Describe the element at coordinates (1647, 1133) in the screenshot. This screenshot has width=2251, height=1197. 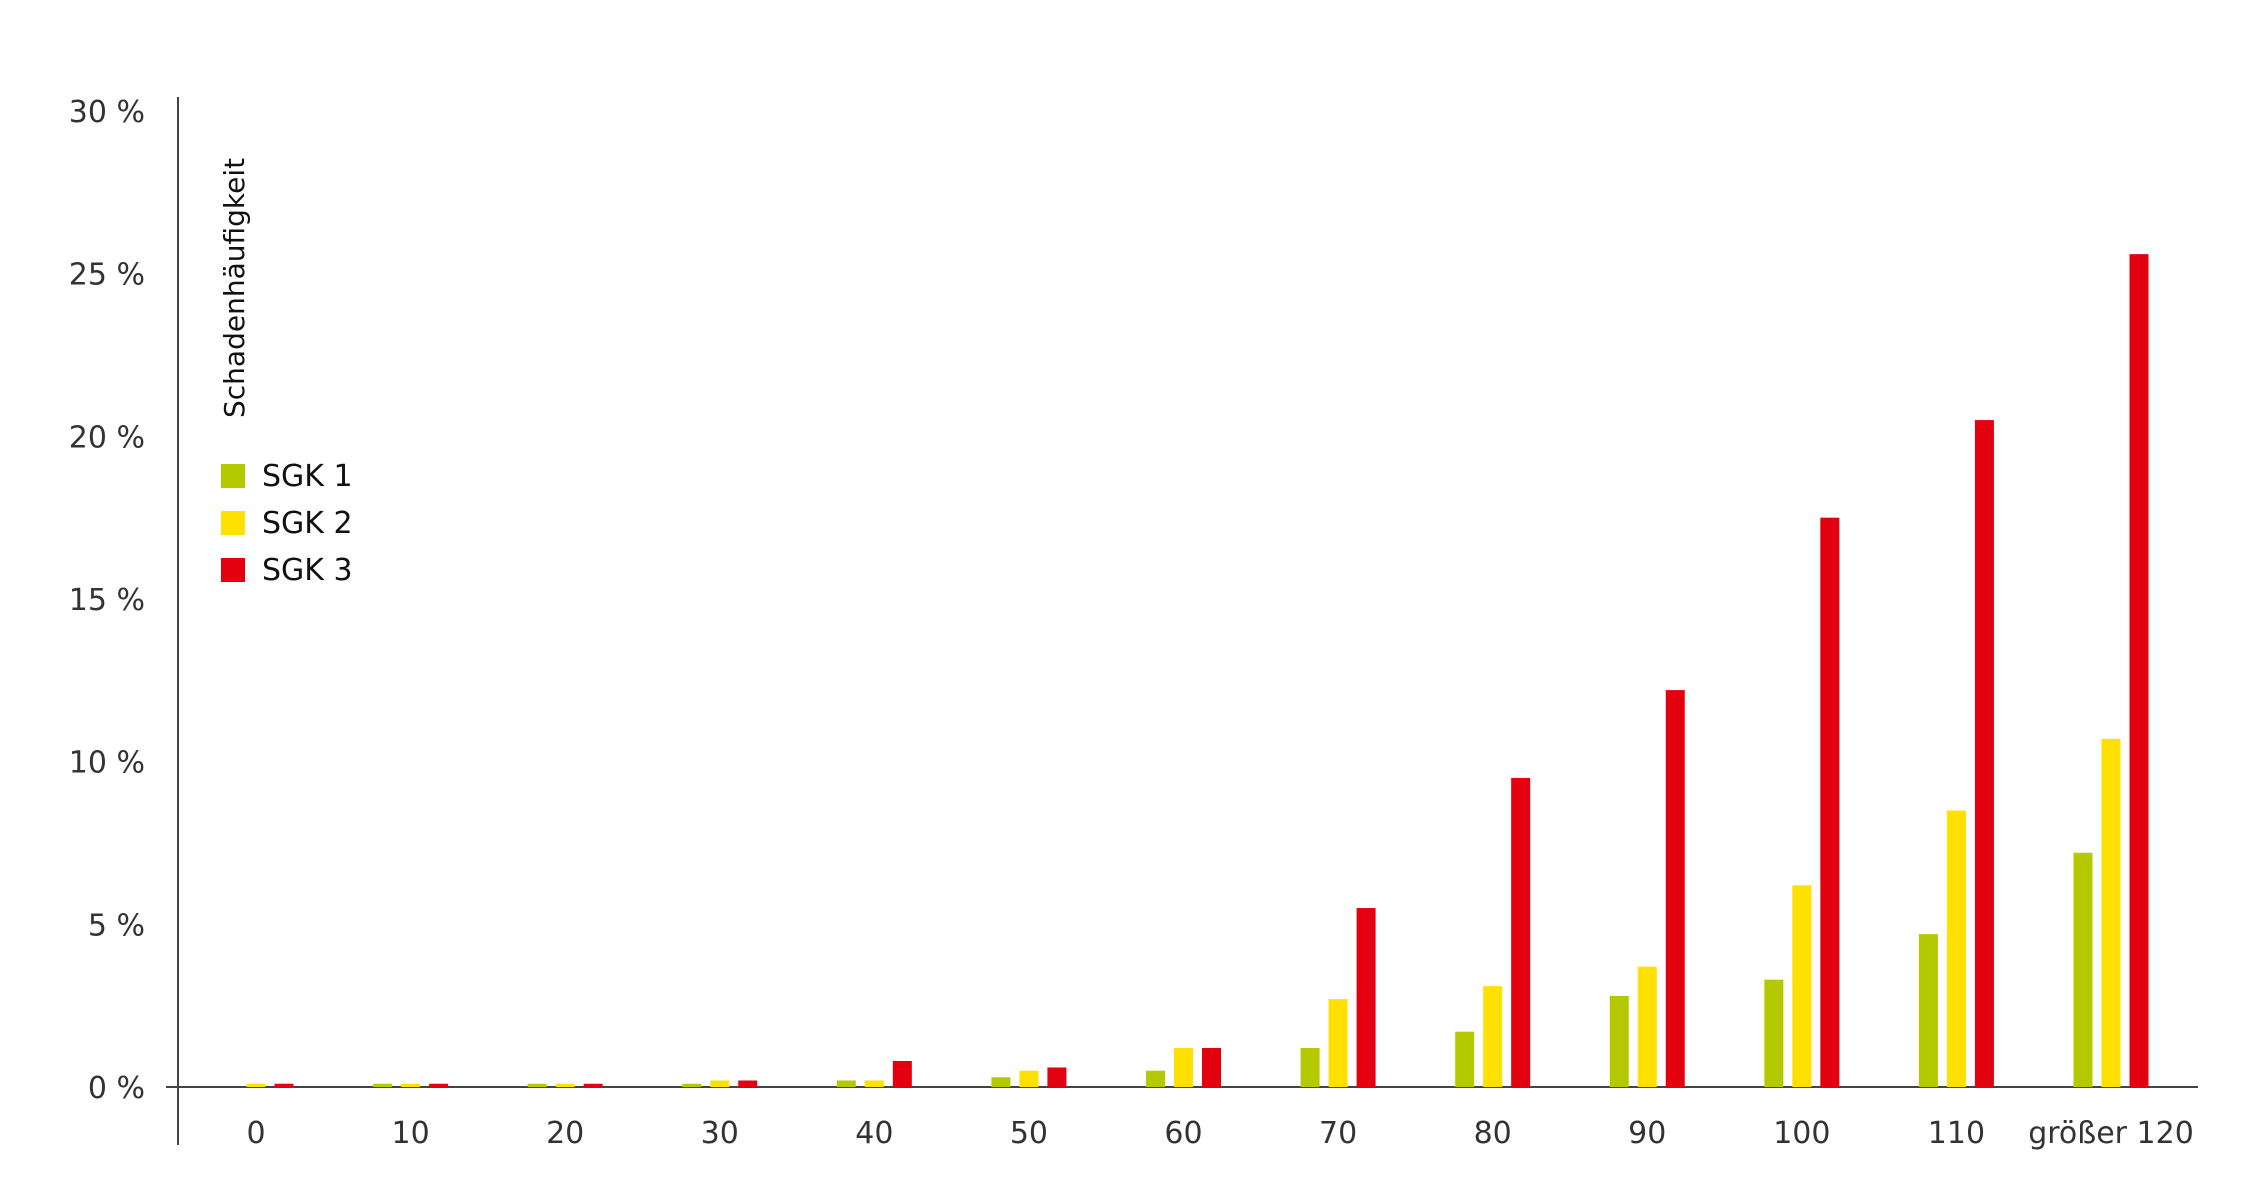
I see `x-tick-label: 90` at that location.